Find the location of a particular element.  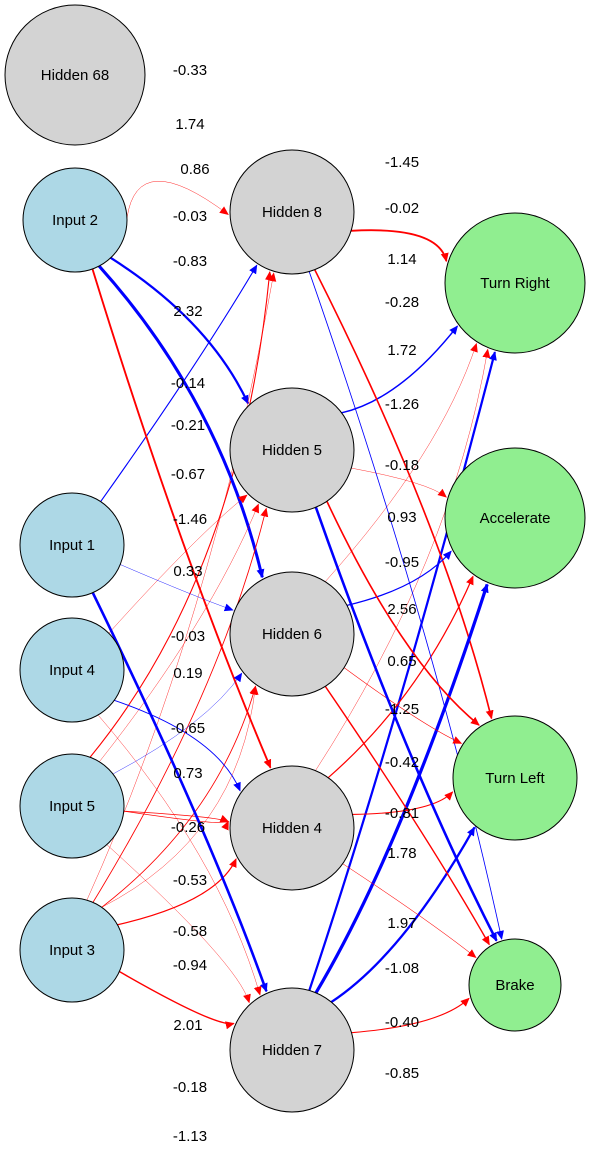

edge-input5-hidden5 is located at coordinates (179, 632).